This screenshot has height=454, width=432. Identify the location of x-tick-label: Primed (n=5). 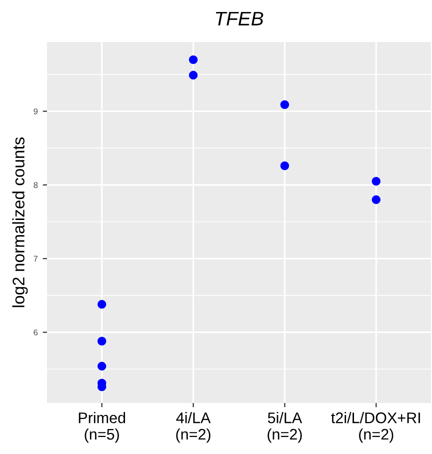
(102, 427).